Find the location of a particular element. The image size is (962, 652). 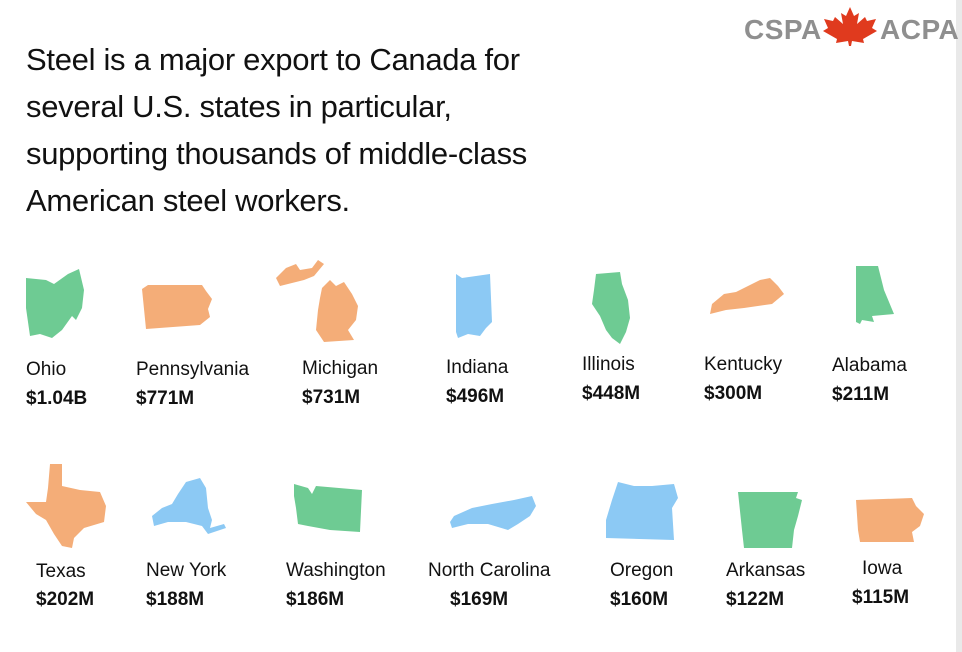

state-value: $1.04B is located at coordinates (57, 398).